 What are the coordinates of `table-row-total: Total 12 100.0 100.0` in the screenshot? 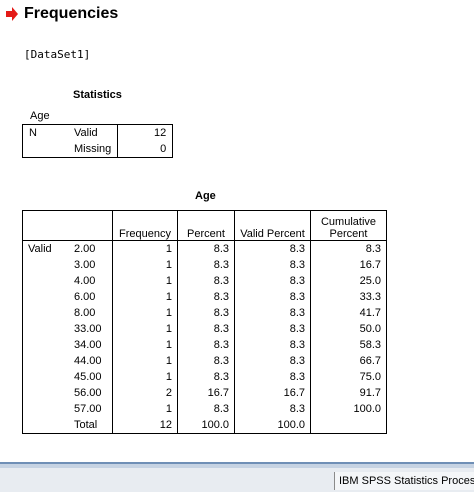 It's located at (204, 425).